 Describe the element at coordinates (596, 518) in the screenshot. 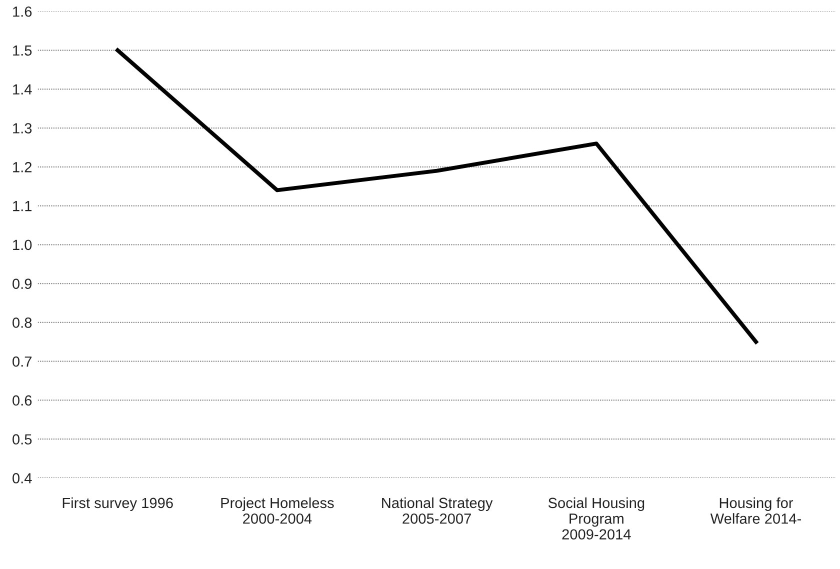

I see `x-tick-label: Social Housing Program 2009-2014` at that location.